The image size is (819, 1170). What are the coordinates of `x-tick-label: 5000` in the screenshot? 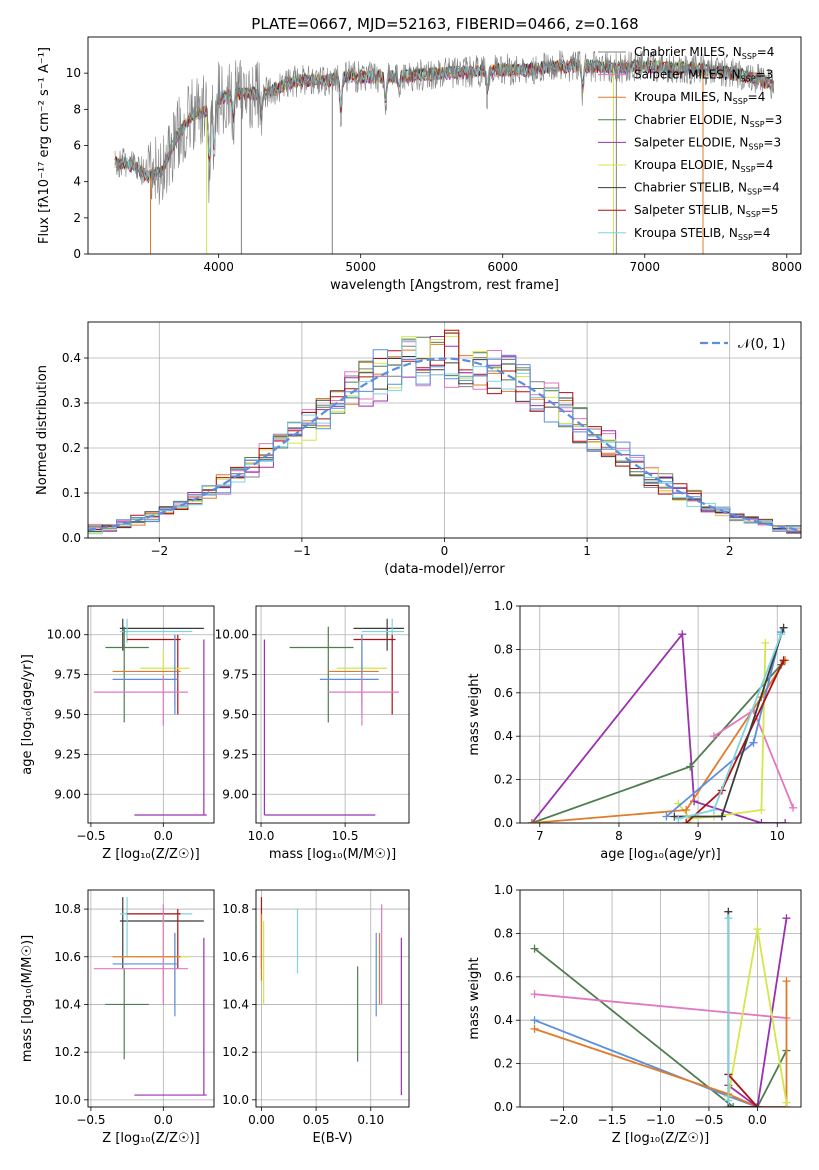 It's located at (360, 267).